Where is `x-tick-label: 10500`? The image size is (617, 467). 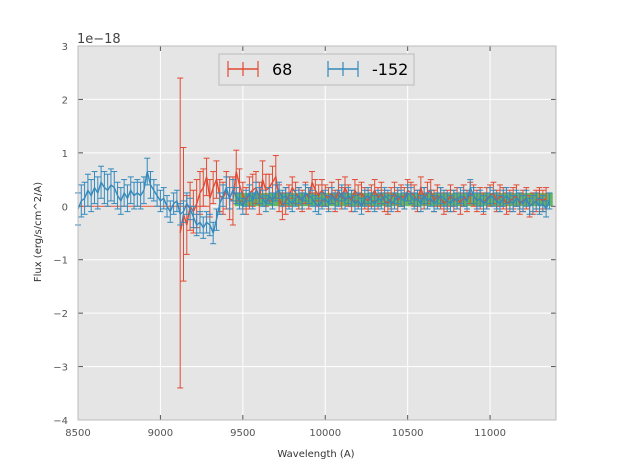 x-tick-label: 10500 is located at coordinates (408, 433).